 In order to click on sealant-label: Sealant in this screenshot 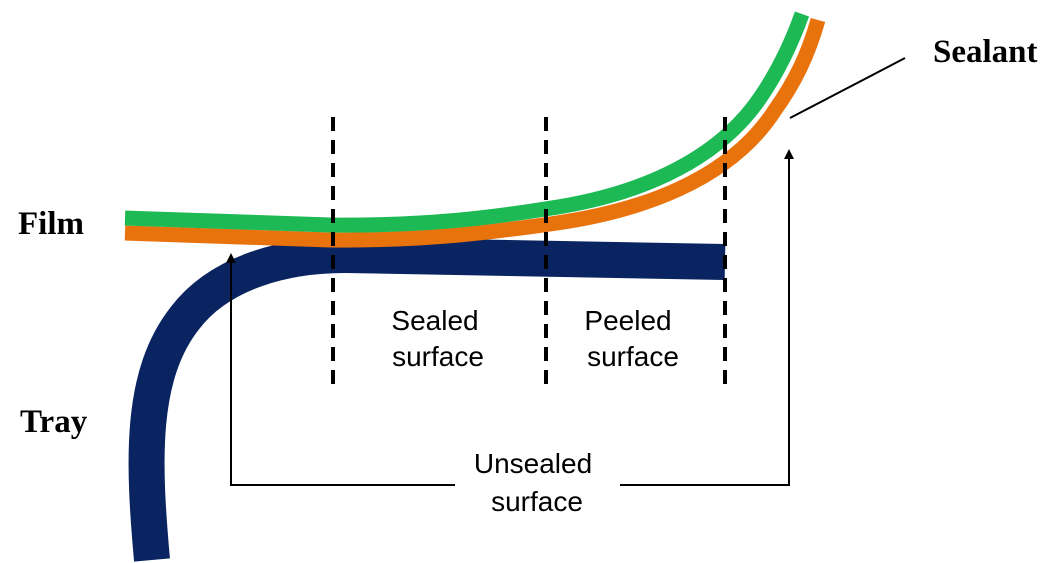, I will do `click(985, 52)`.